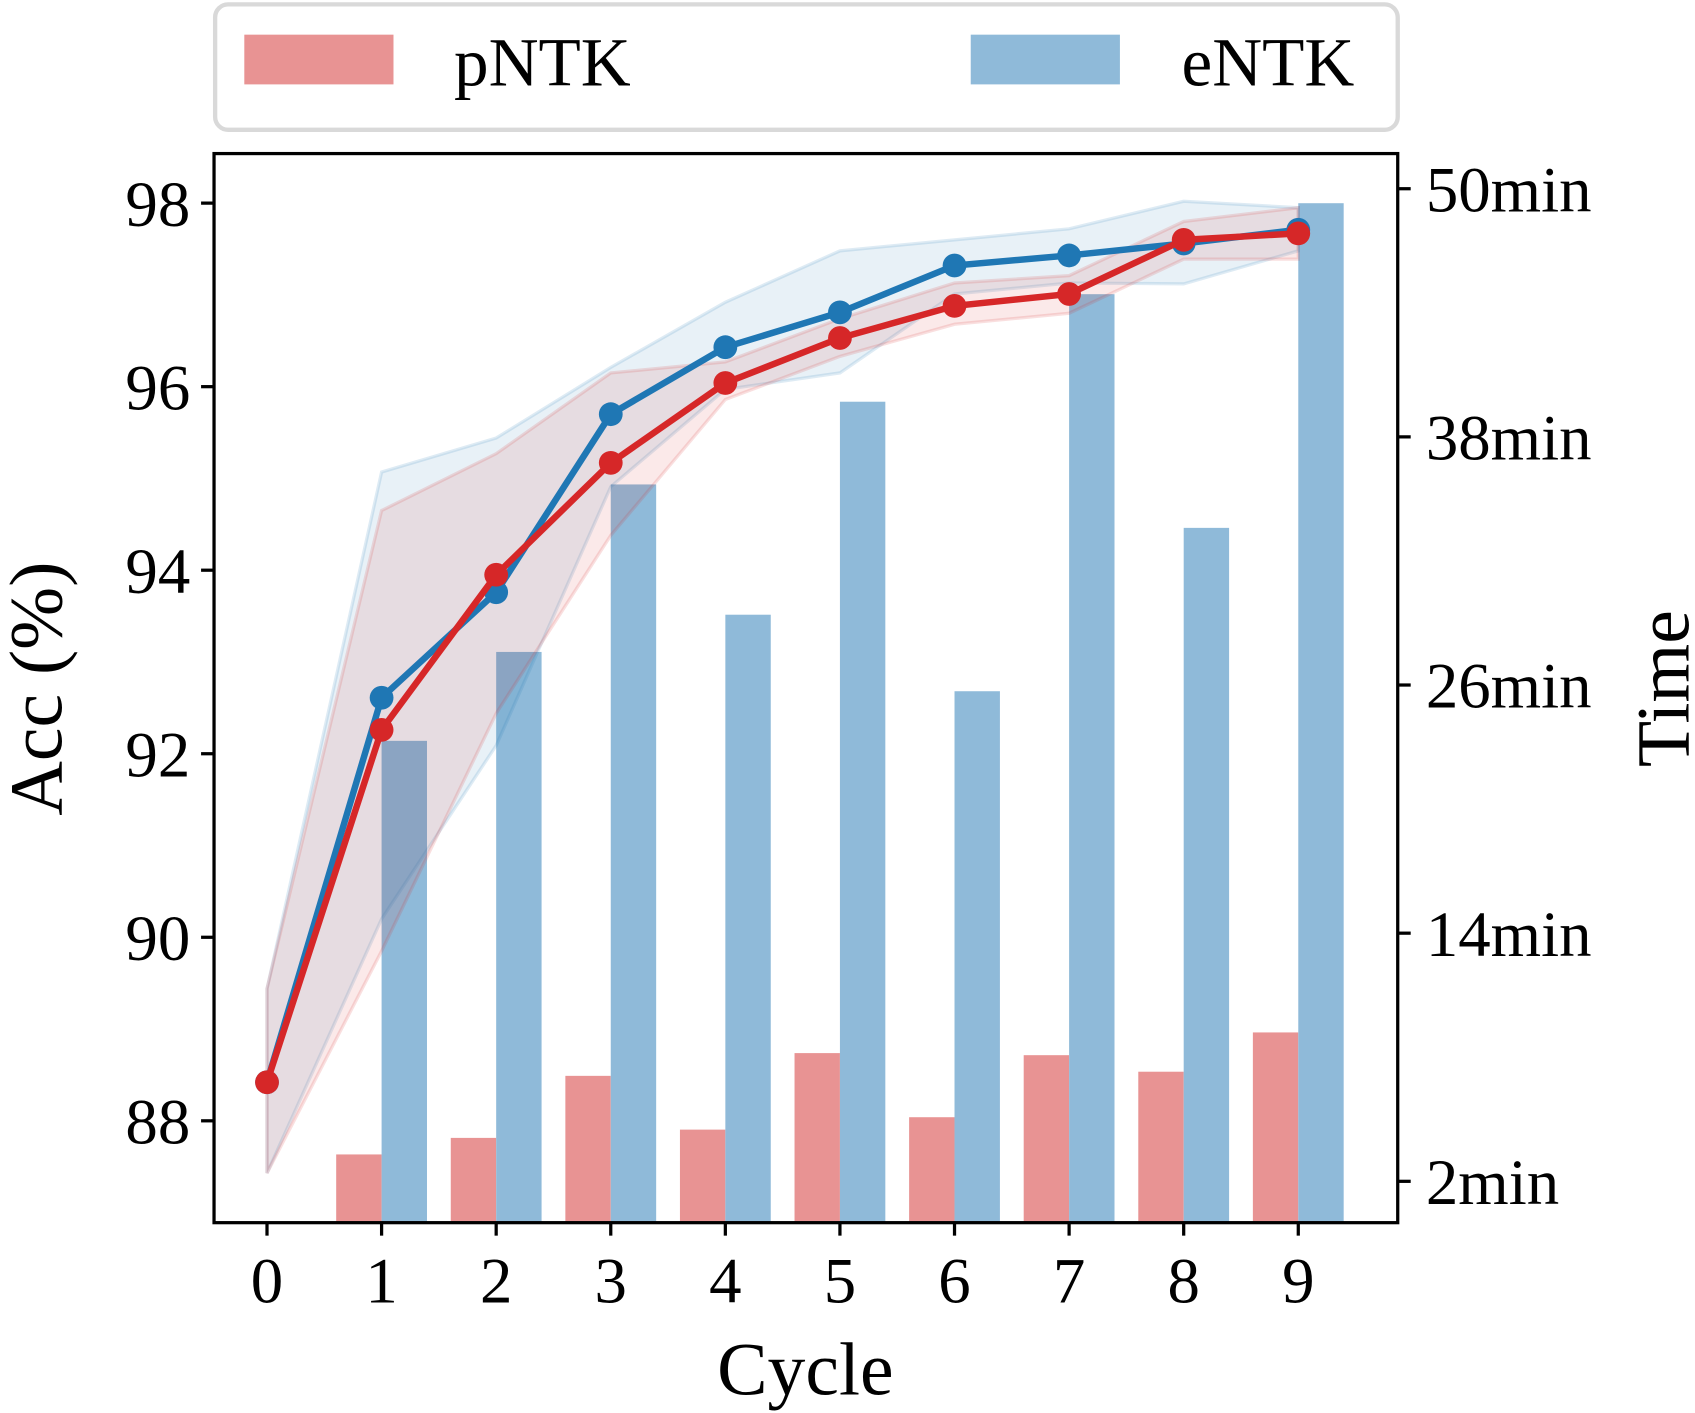  What do you see at coordinates (496, 1282) in the screenshot?
I see `x-tick-label: 2` at bounding box center [496, 1282].